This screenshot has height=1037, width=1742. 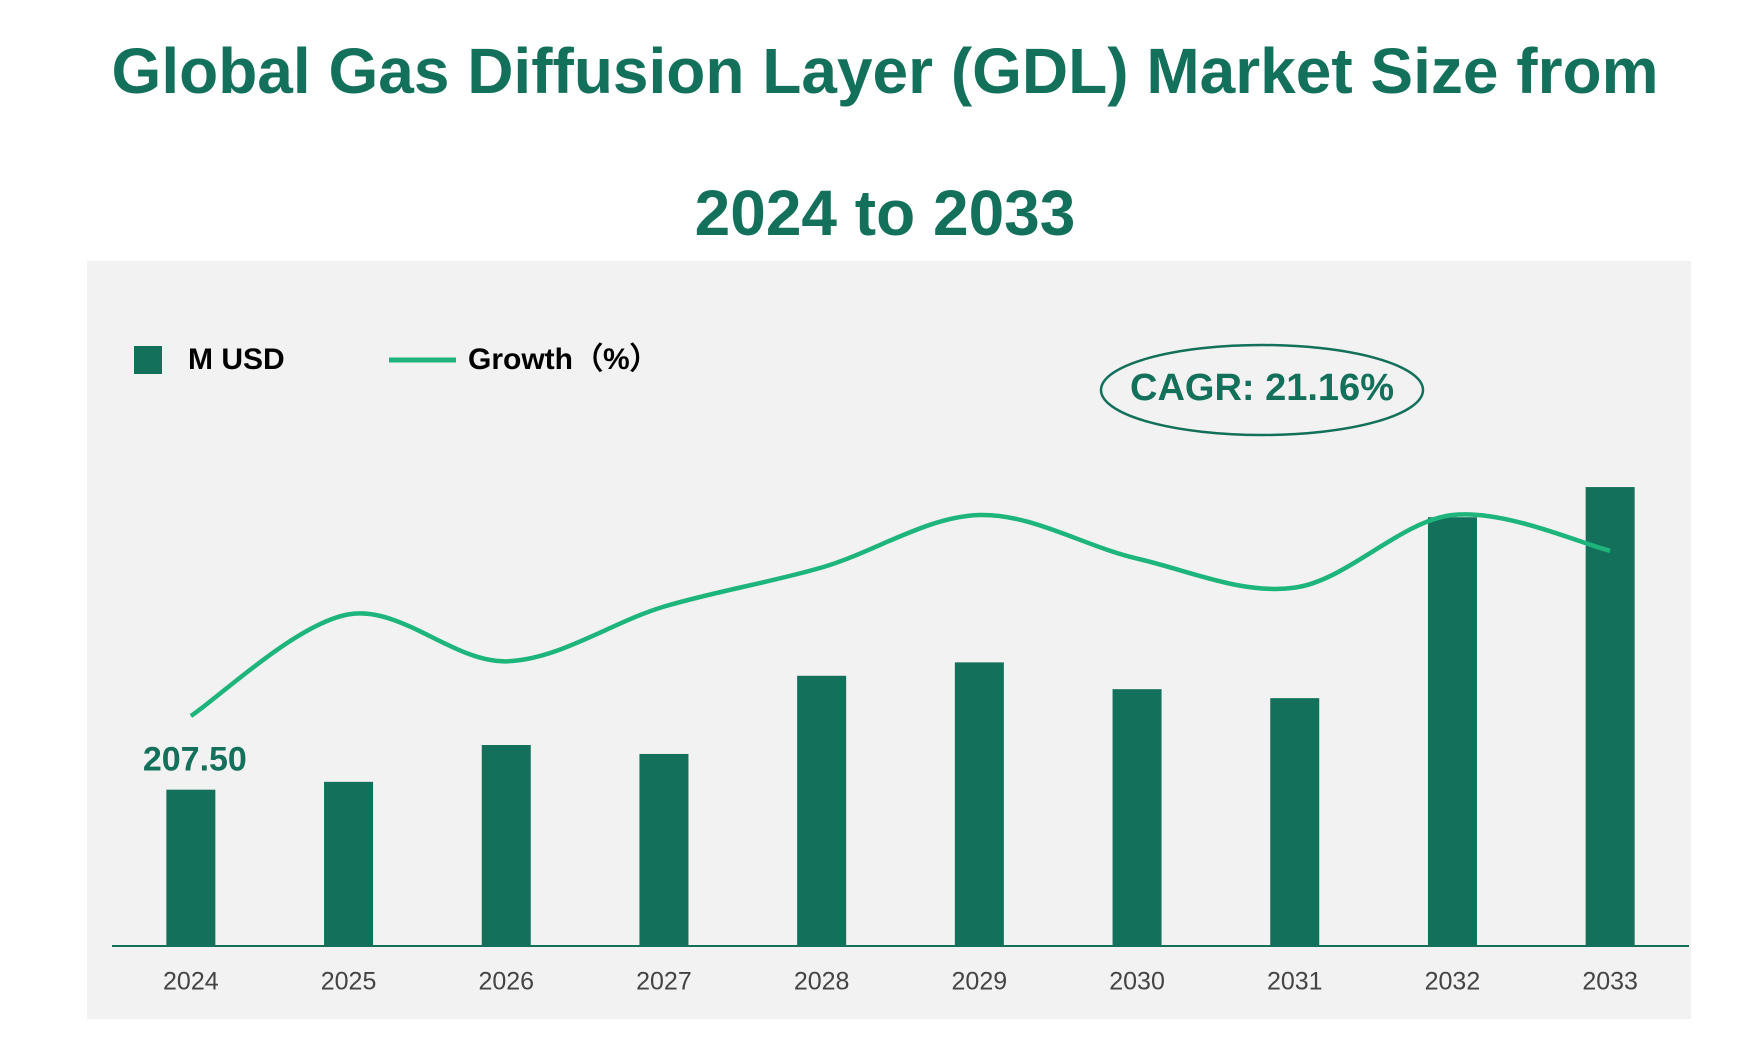 I want to click on data-label: 207.50, so click(x=195, y=760).